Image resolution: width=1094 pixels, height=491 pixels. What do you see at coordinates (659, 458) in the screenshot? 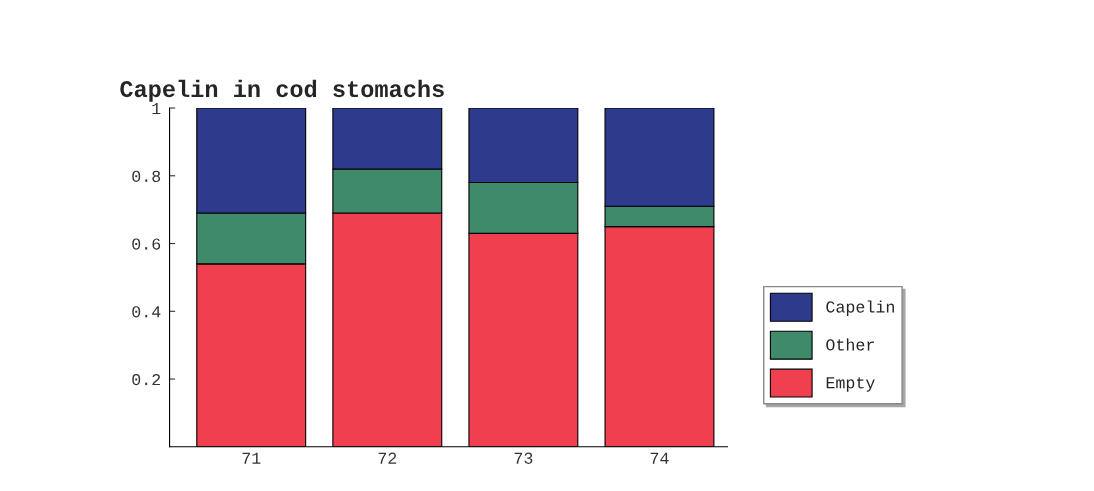
I see `x-tick-label: 74` at bounding box center [659, 458].